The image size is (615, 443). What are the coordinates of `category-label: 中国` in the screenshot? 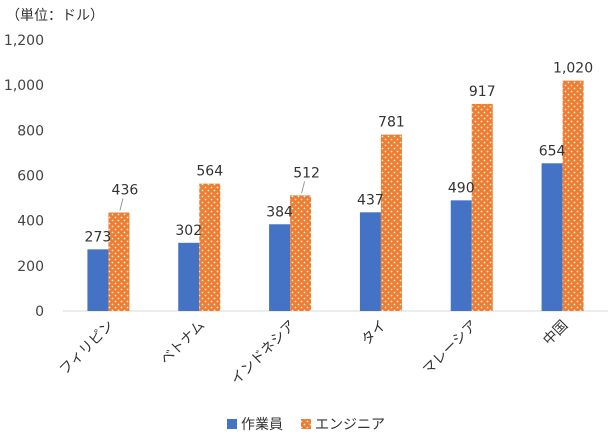 It's located at (555, 333).